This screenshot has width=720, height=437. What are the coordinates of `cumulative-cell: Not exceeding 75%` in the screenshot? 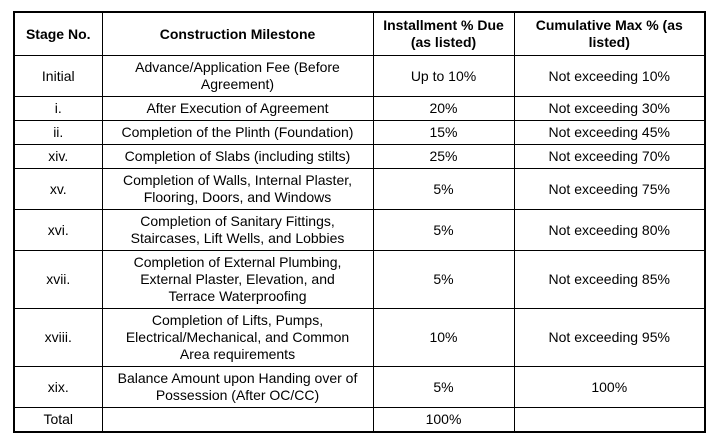 It's located at (609, 189).